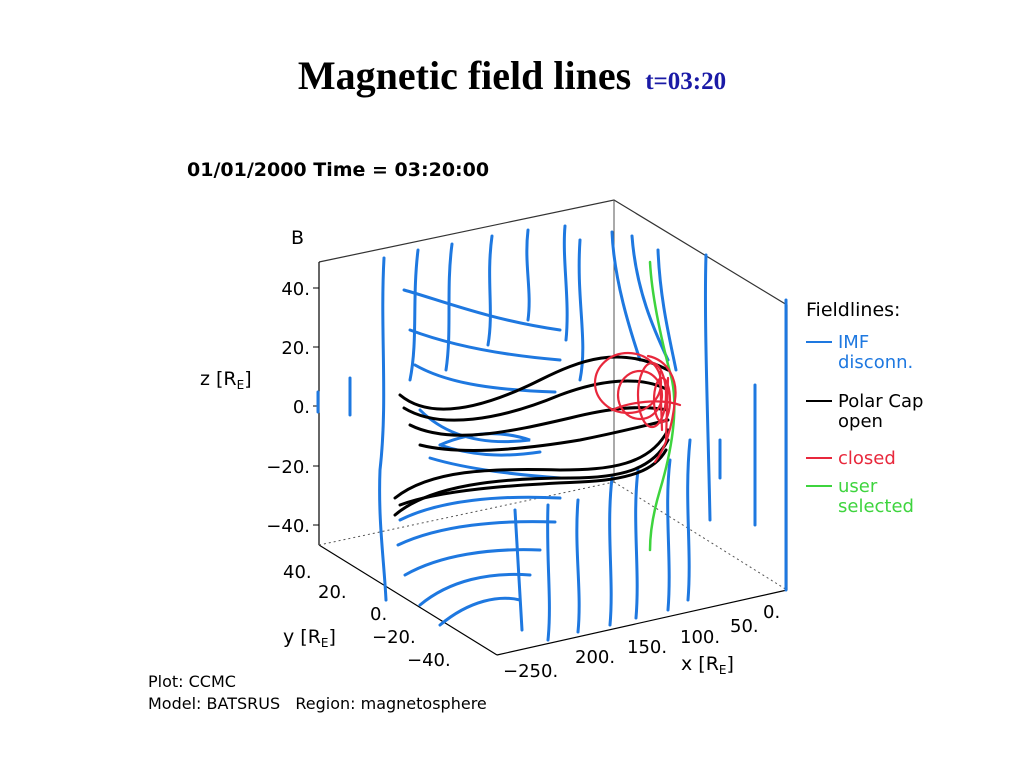  I want to click on z-axis-label-text: z [R, so click(218, 379).